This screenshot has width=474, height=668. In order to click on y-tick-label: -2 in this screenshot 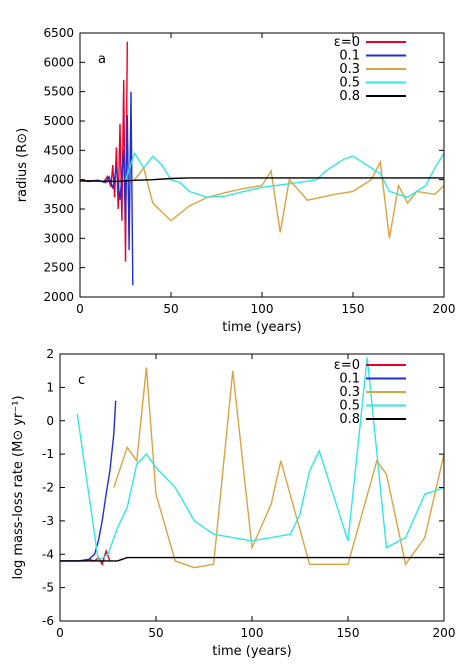, I will do `click(48, 488)`.